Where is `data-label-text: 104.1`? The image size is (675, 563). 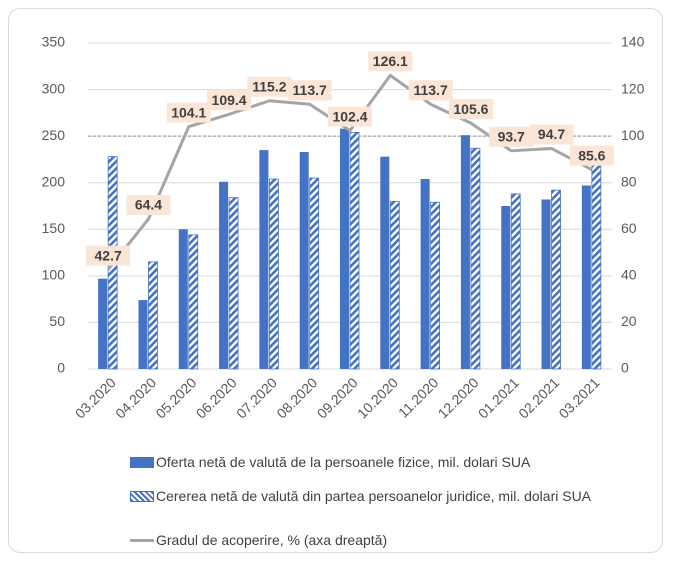
data-label-text: 104.1 is located at coordinates (188, 112).